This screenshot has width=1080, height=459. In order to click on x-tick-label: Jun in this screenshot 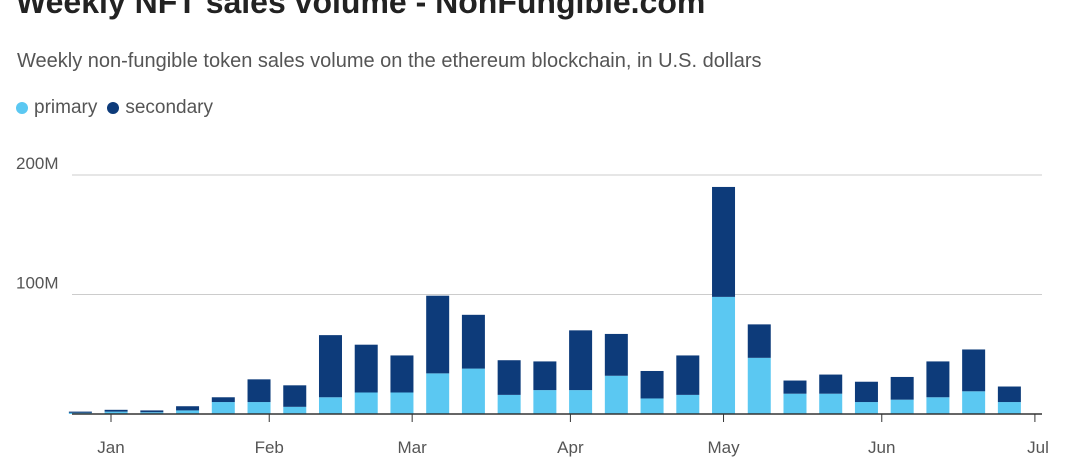, I will do `click(881, 447)`.